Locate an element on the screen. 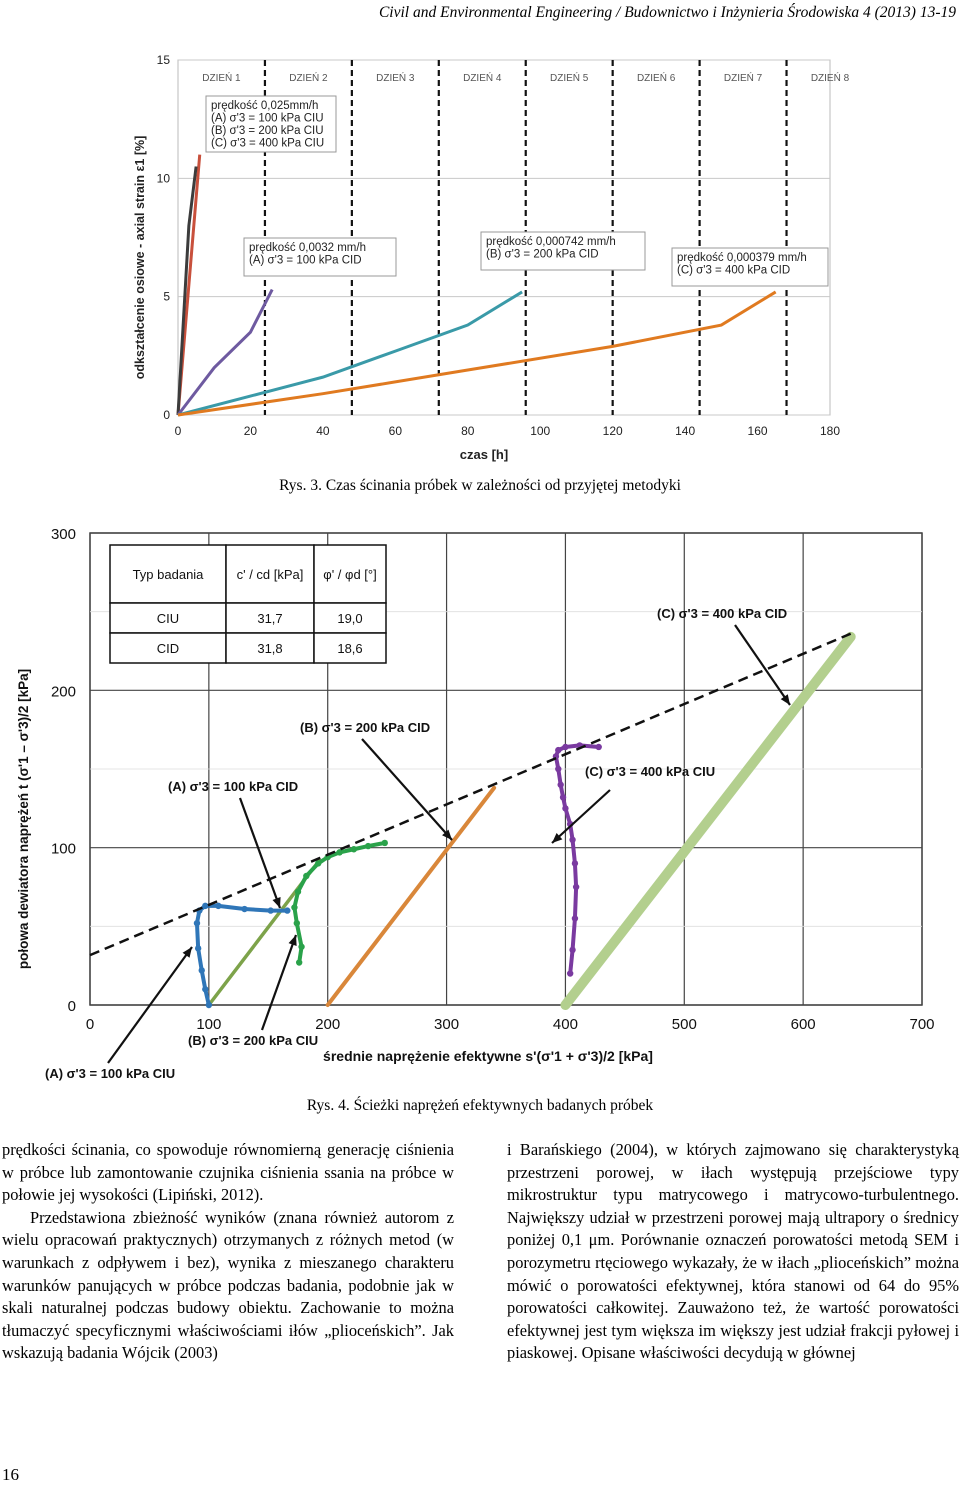  table-header-text: φ' / φd [°] is located at coordinates (349, 574).